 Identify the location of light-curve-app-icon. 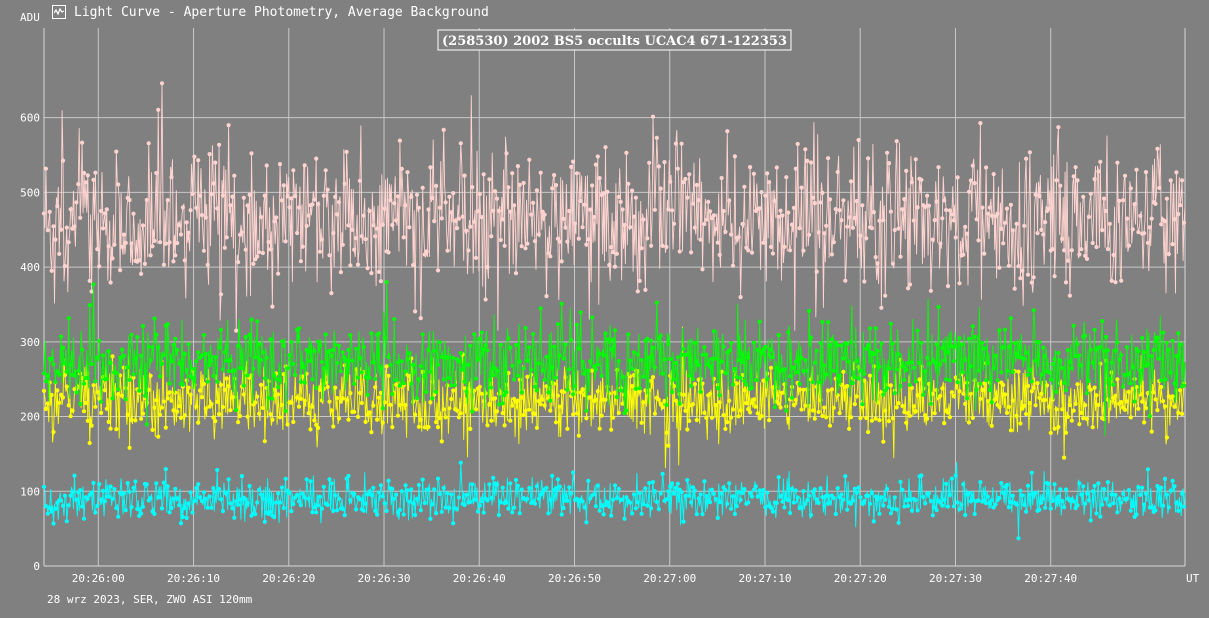
(59, 12).